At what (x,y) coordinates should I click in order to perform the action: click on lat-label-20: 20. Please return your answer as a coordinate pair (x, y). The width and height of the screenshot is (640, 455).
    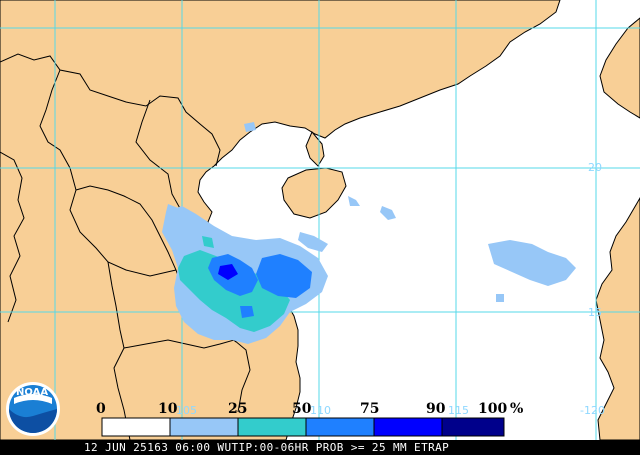
    Looking at the image, I should click on (595, 167).